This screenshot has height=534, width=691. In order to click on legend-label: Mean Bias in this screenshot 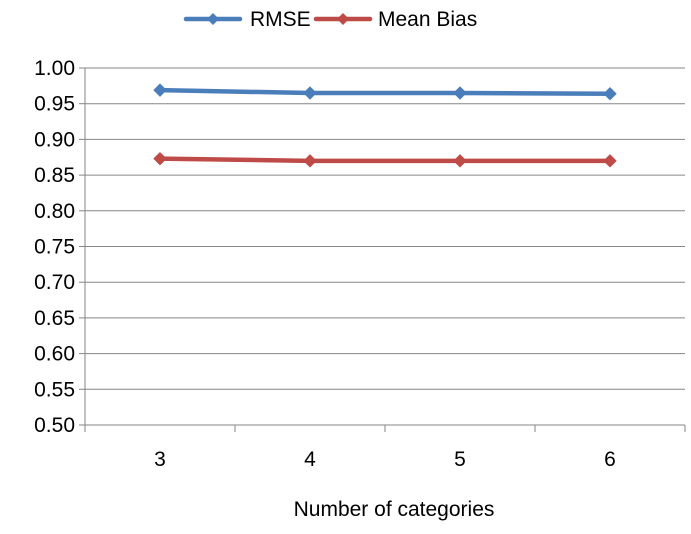, I will do `click(427, 19)`.